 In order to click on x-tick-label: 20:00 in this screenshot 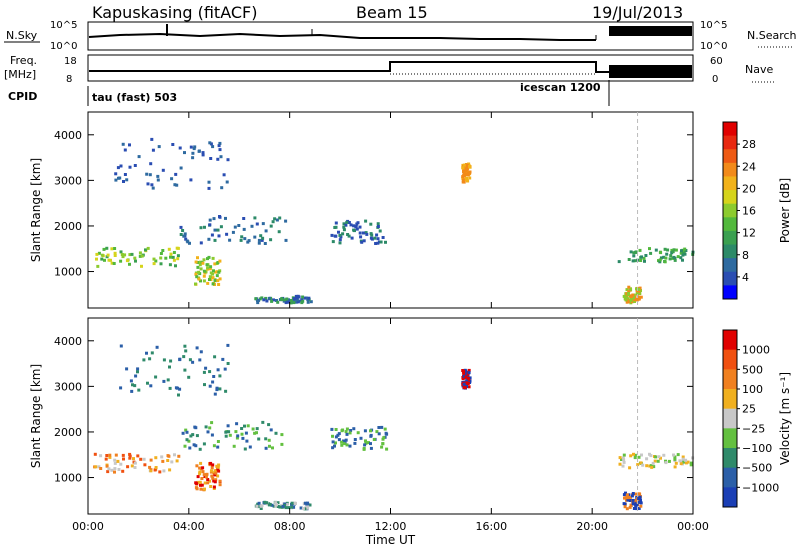, I will do `click(592, 526)`.